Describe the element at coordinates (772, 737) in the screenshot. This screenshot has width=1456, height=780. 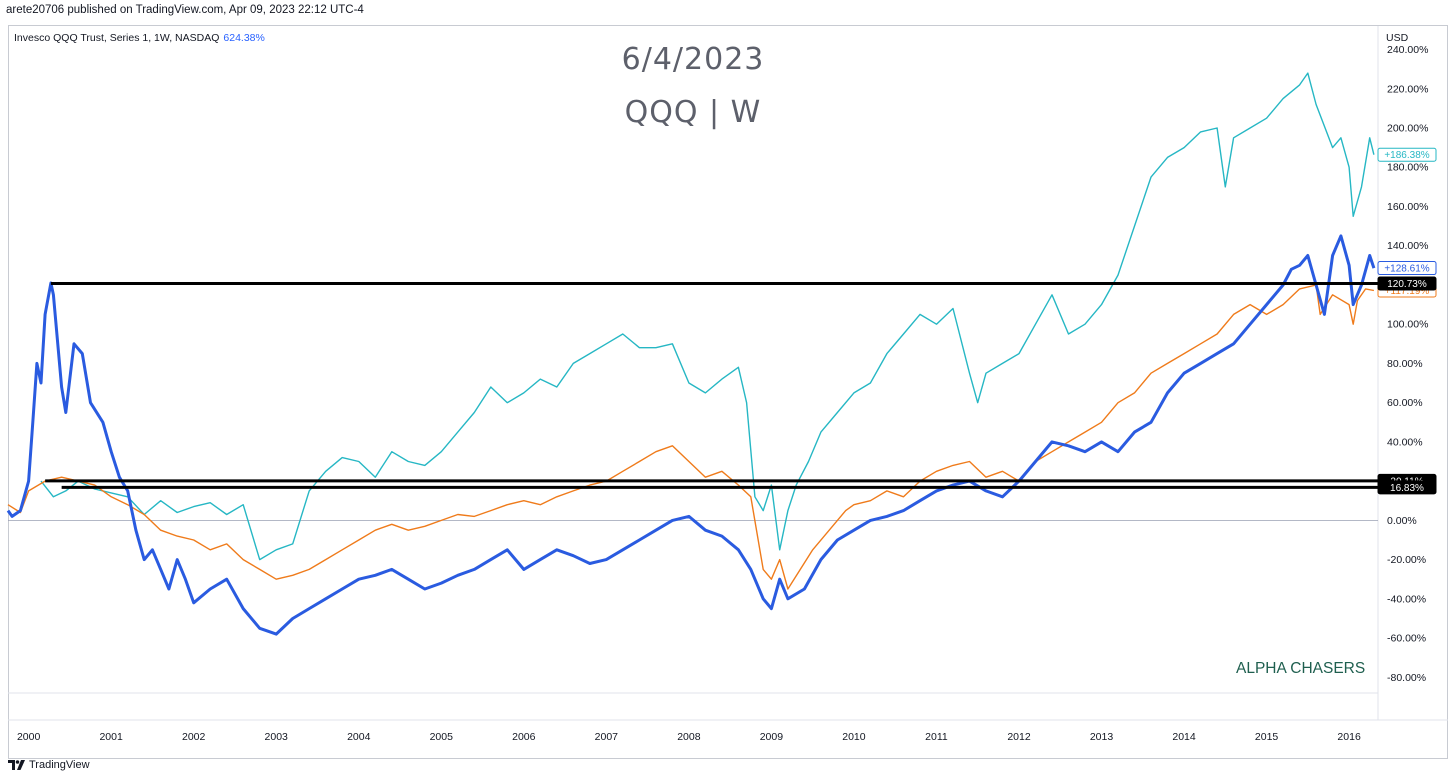
I see `x-tick-label: 2009` at that location.